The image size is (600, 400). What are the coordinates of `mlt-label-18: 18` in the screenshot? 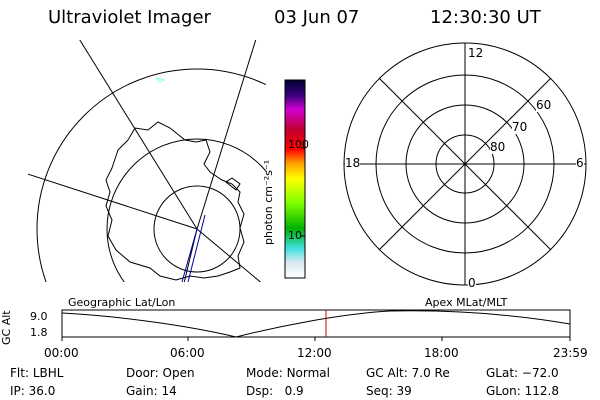 It's located at (353, 163).